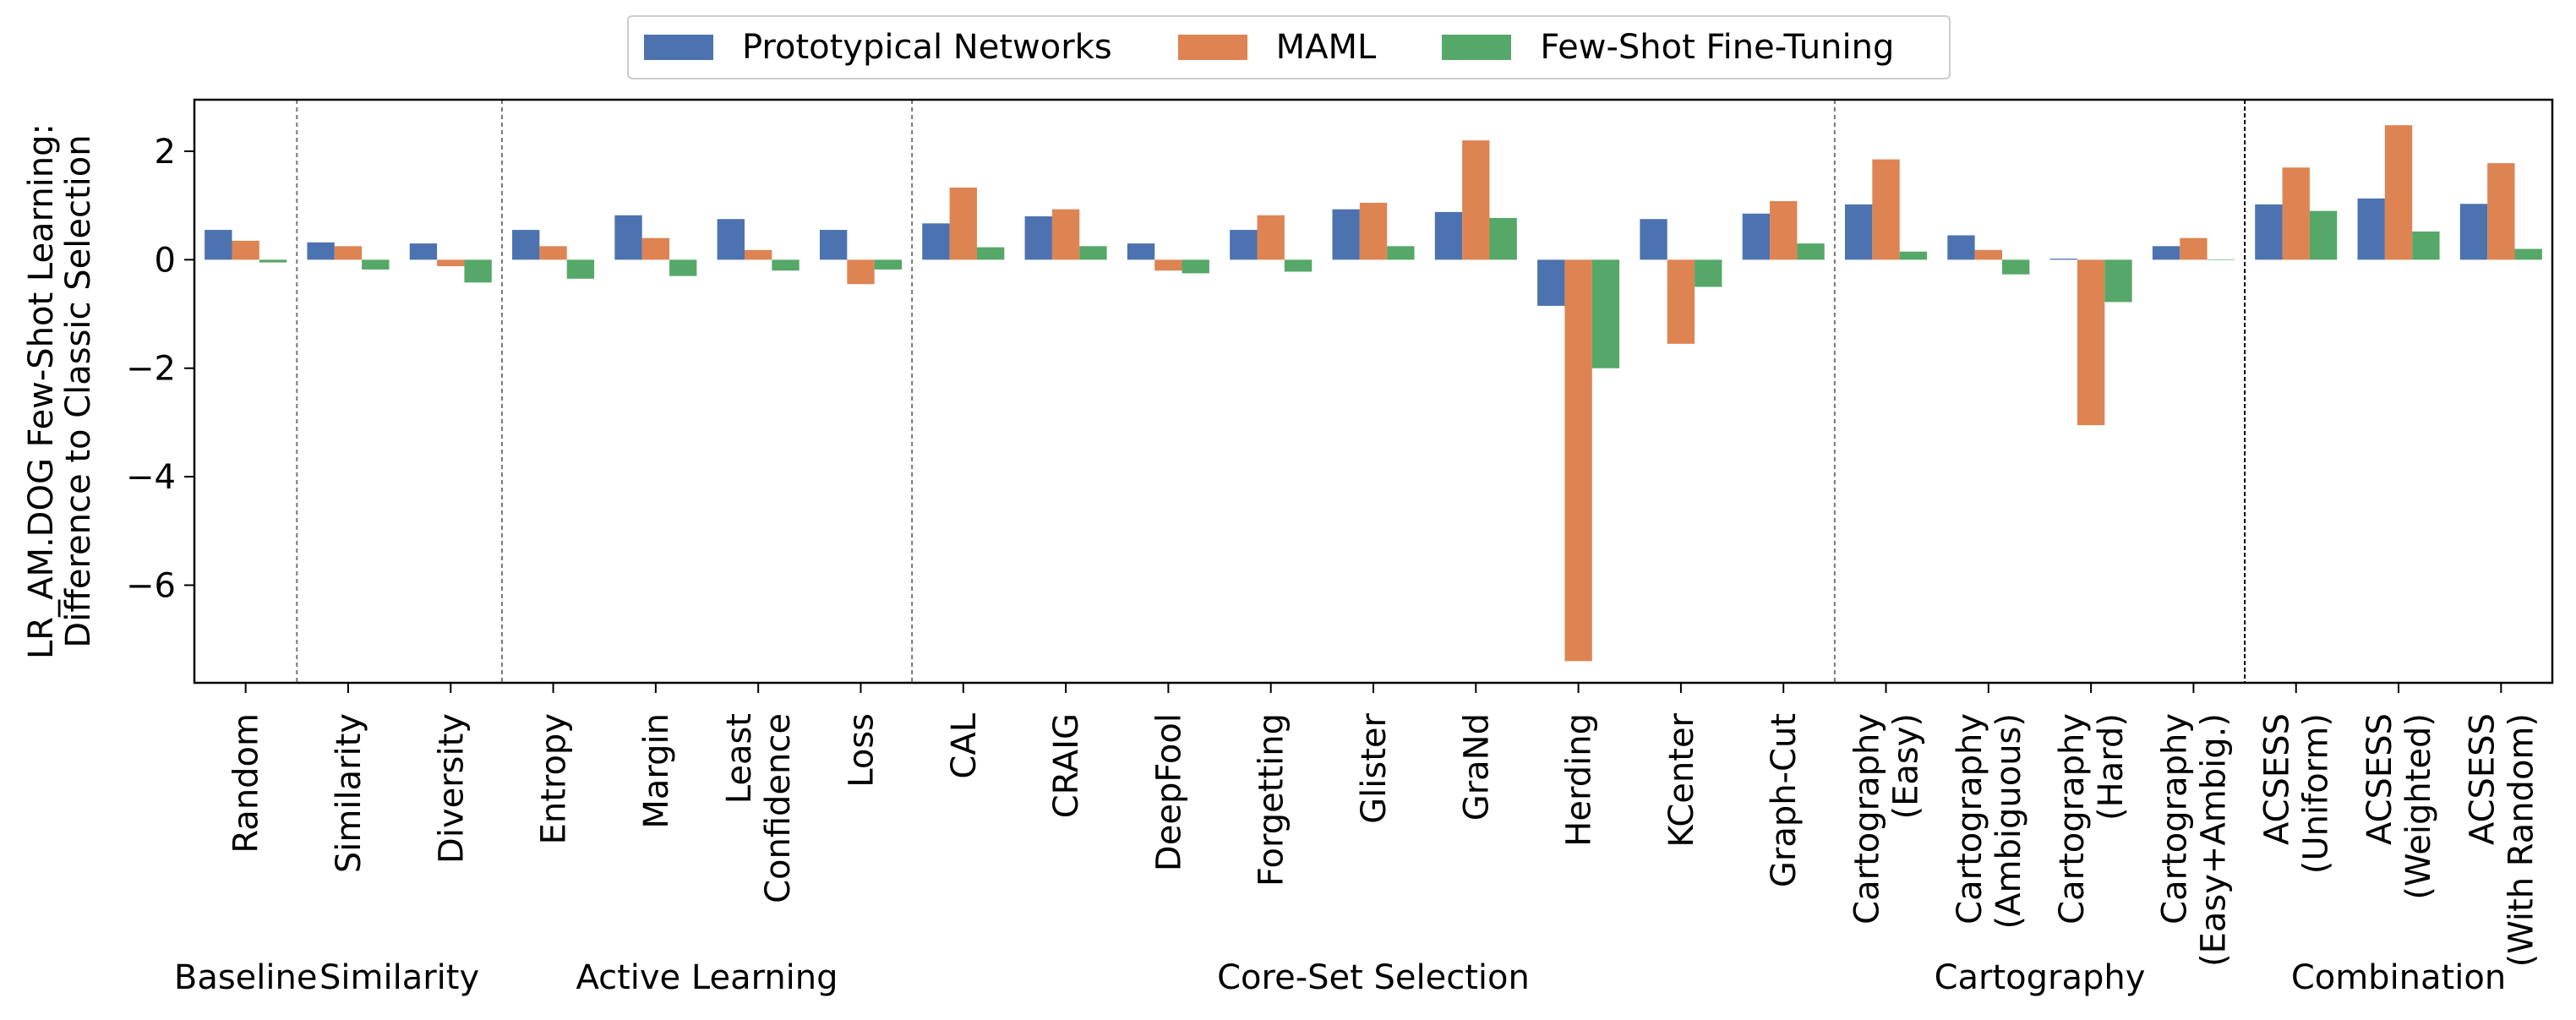 The image size is (2576, 1020). I want to click on x-tick-label: Forgetting, so click(1272, 799).